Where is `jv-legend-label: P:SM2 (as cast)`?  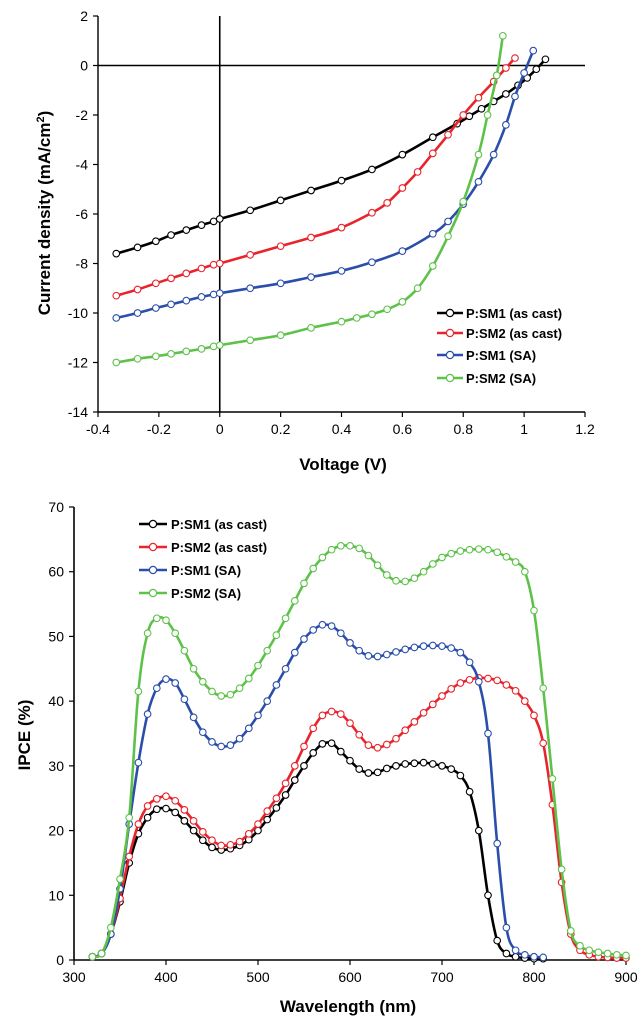 jv-legend-label: P:SM2 (as cast) is located at coordinates (514, 333).